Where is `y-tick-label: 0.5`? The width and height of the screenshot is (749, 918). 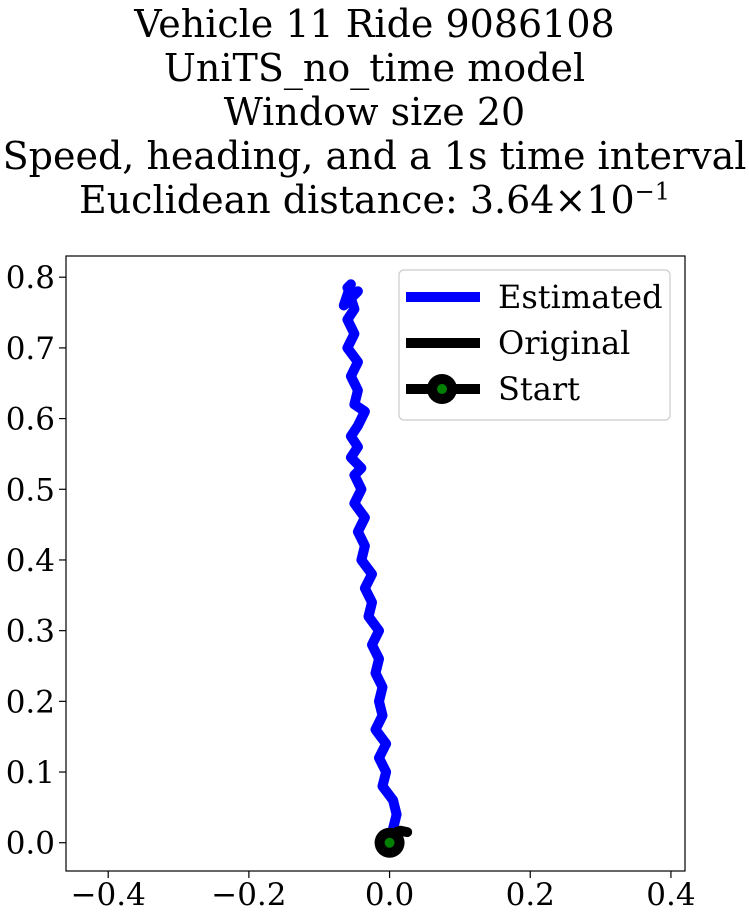
y-tick-label: 0.5 is located at coordinates (30, 490).